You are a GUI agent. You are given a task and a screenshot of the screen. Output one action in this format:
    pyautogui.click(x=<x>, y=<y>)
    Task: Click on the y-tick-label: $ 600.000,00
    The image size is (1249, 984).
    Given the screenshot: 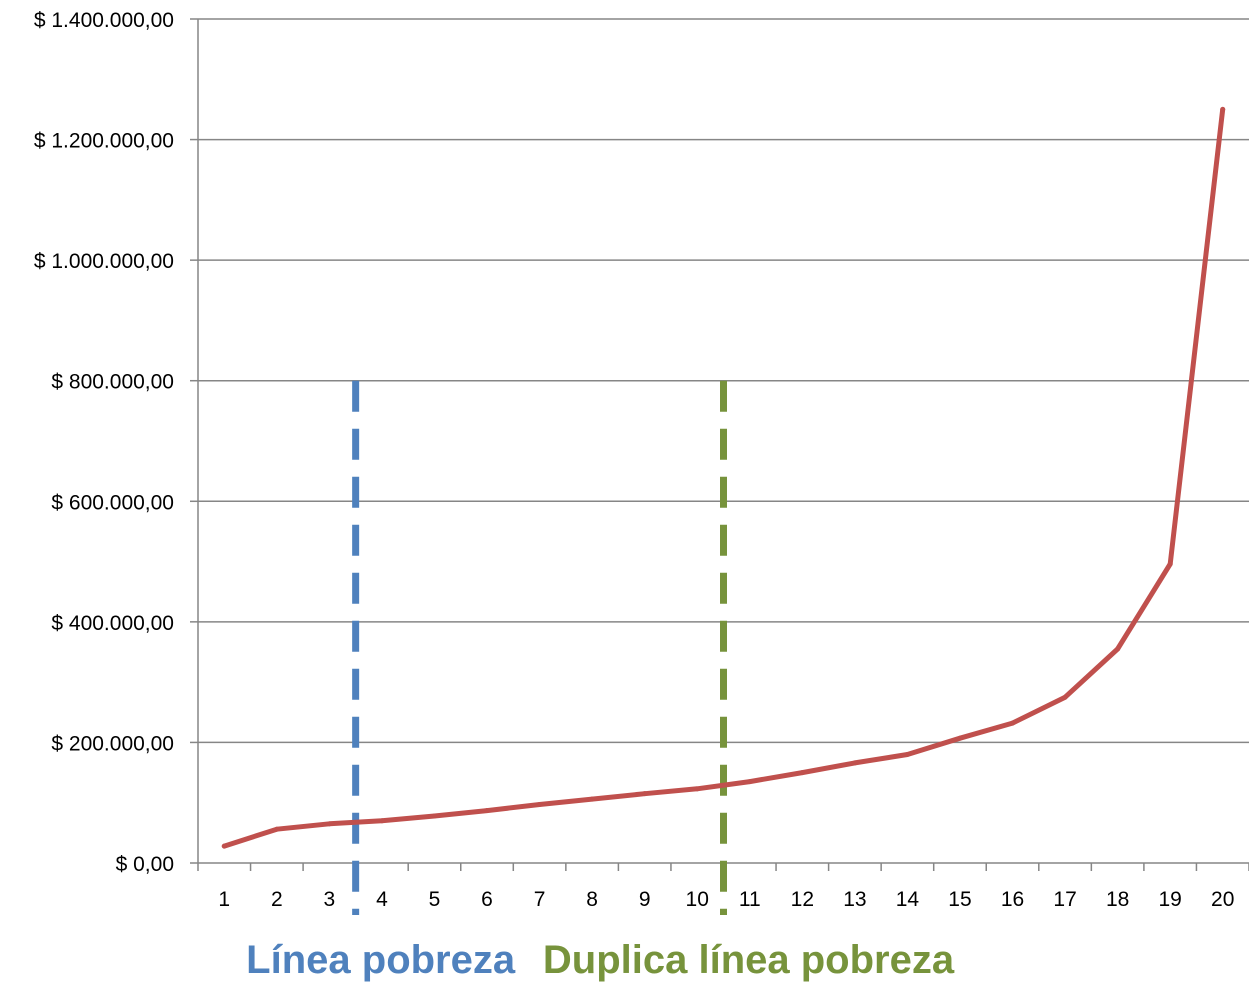 What is the action you would take?
    pyautogui.click(x=112, y=502)
    